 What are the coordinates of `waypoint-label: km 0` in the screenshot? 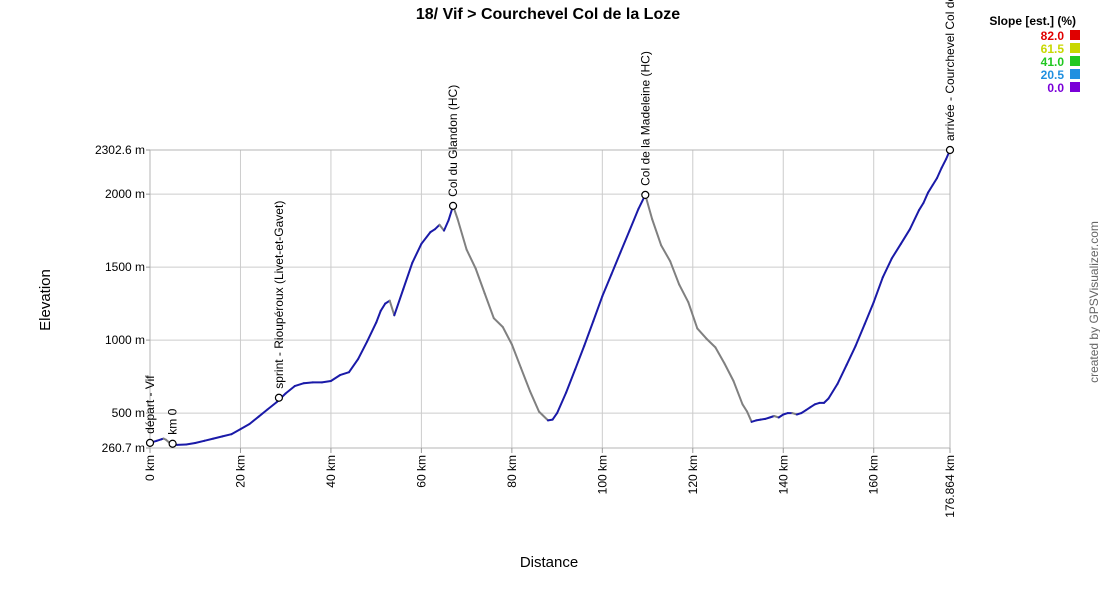 It's located at (173, 421).